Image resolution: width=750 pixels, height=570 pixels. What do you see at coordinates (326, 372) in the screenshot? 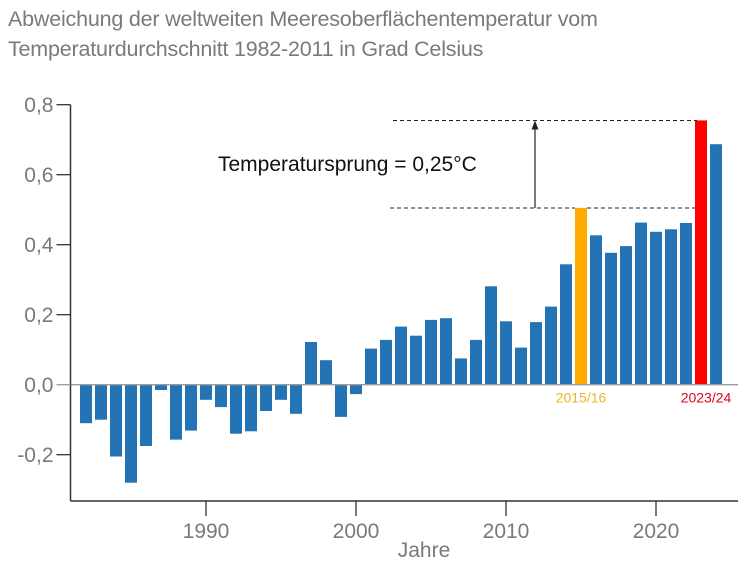
I see `bar-1998` at bounding box center [326, 372].